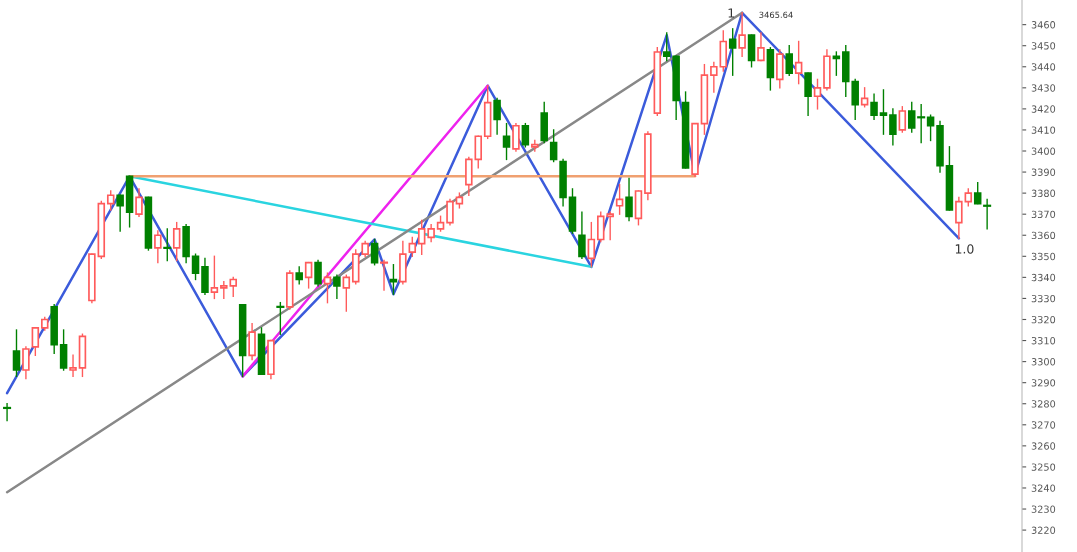 Image resolution: width=1077 pixels, height=552 pixels. Describe the element at coordinates (1043, 109) in the screenshot. I see `y-tick-label: 3420` at that location.